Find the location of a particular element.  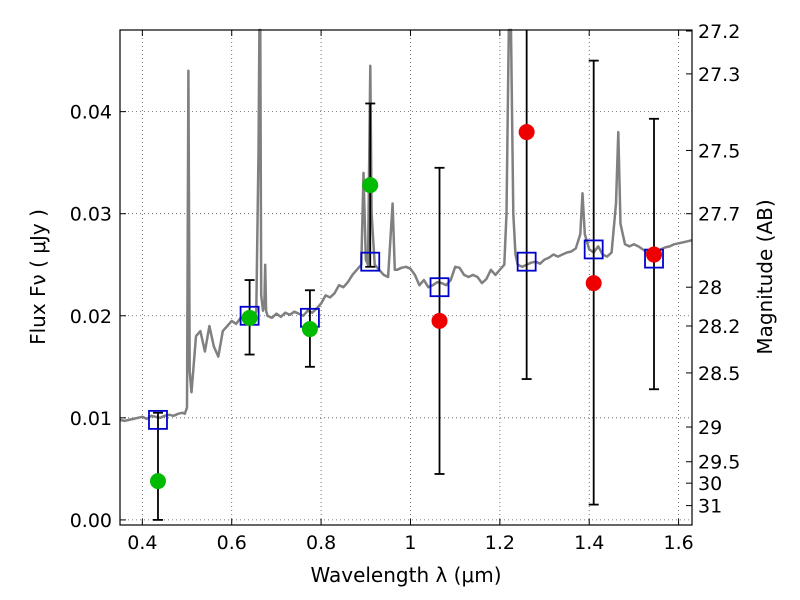

y-tick-label: 0.00 is located at coordinates (91, 521).